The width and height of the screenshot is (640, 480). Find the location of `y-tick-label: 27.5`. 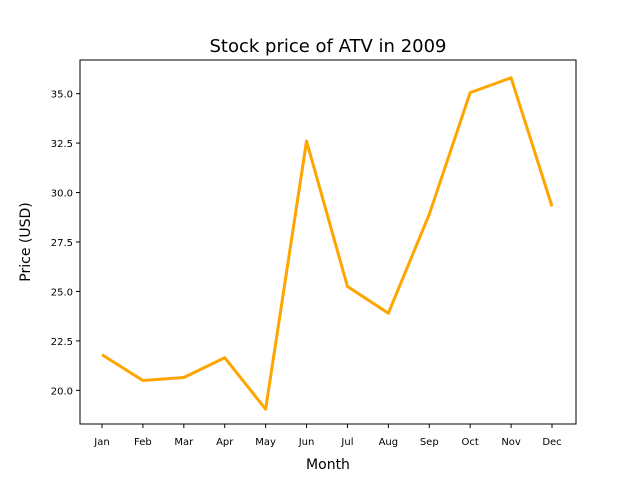

y-tick-label: 27.5 is located at coordinates (62, 243).